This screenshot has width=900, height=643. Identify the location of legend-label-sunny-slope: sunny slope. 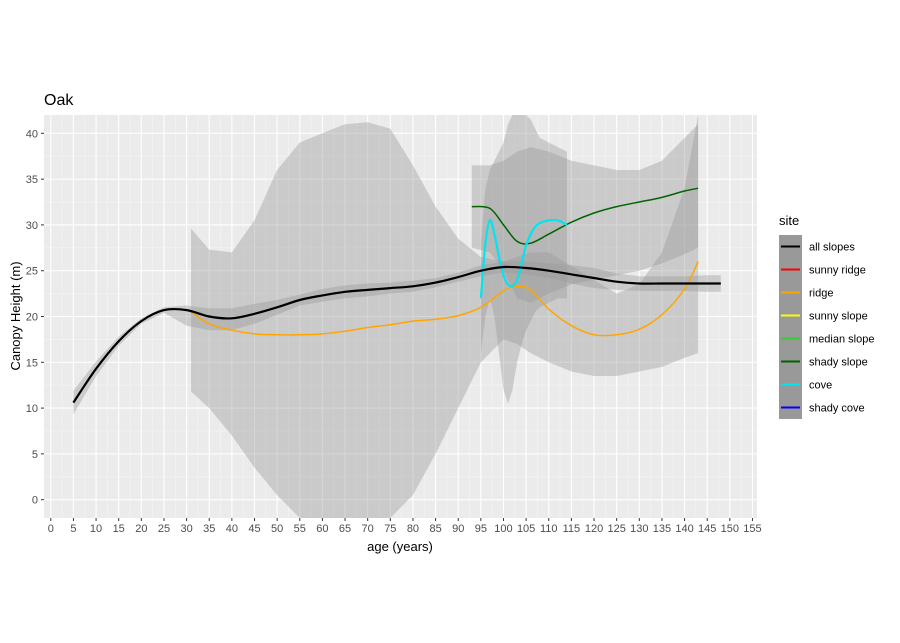
(838, 317).